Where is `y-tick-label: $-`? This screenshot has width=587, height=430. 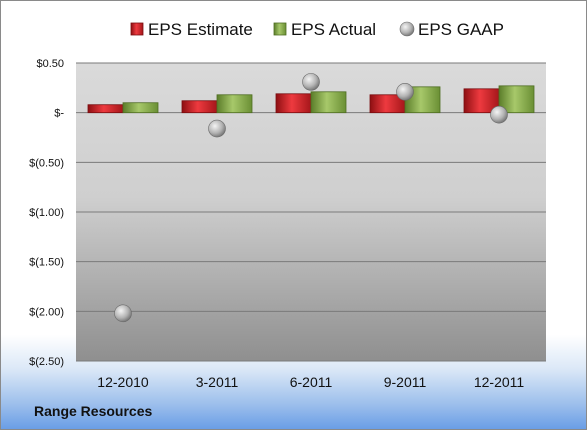
y-tick-label: $- is located at coordinates (59, 114).